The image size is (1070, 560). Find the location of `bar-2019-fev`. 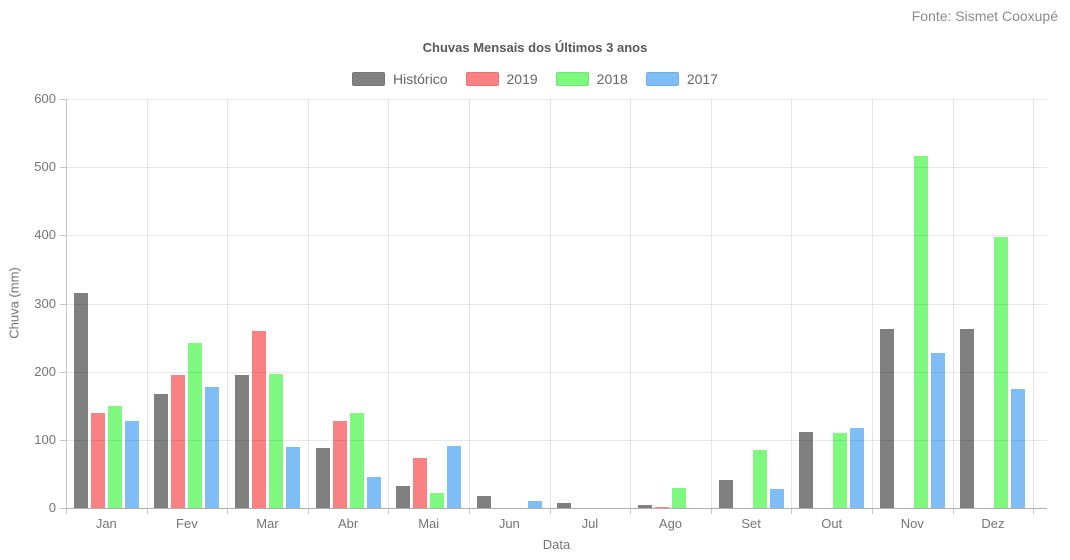

bar-2019-fev is located at coordinates (178, 441).